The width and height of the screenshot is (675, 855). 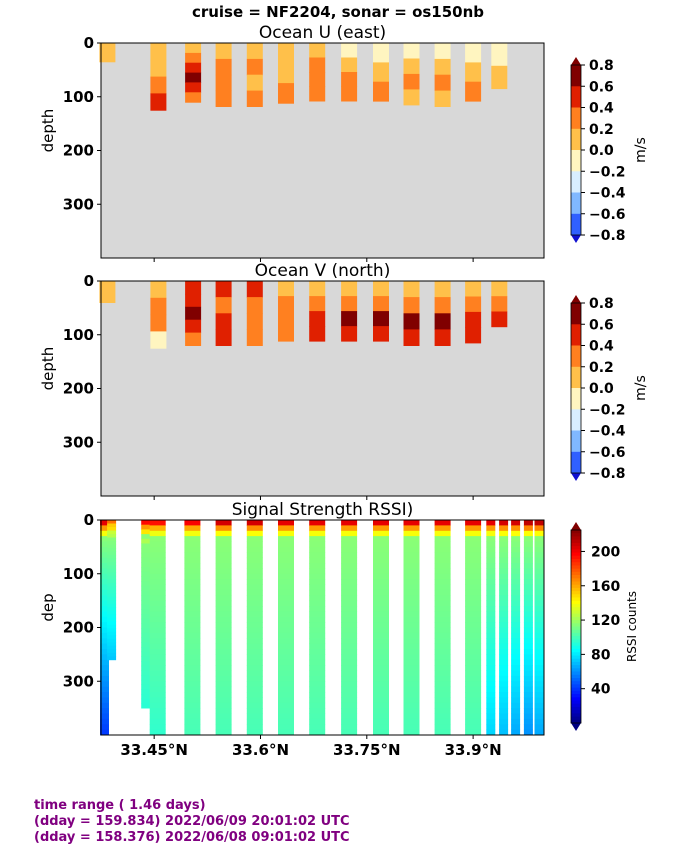 I want to click on x-tick-label: 33.45°N, so click(x=154, y=750).